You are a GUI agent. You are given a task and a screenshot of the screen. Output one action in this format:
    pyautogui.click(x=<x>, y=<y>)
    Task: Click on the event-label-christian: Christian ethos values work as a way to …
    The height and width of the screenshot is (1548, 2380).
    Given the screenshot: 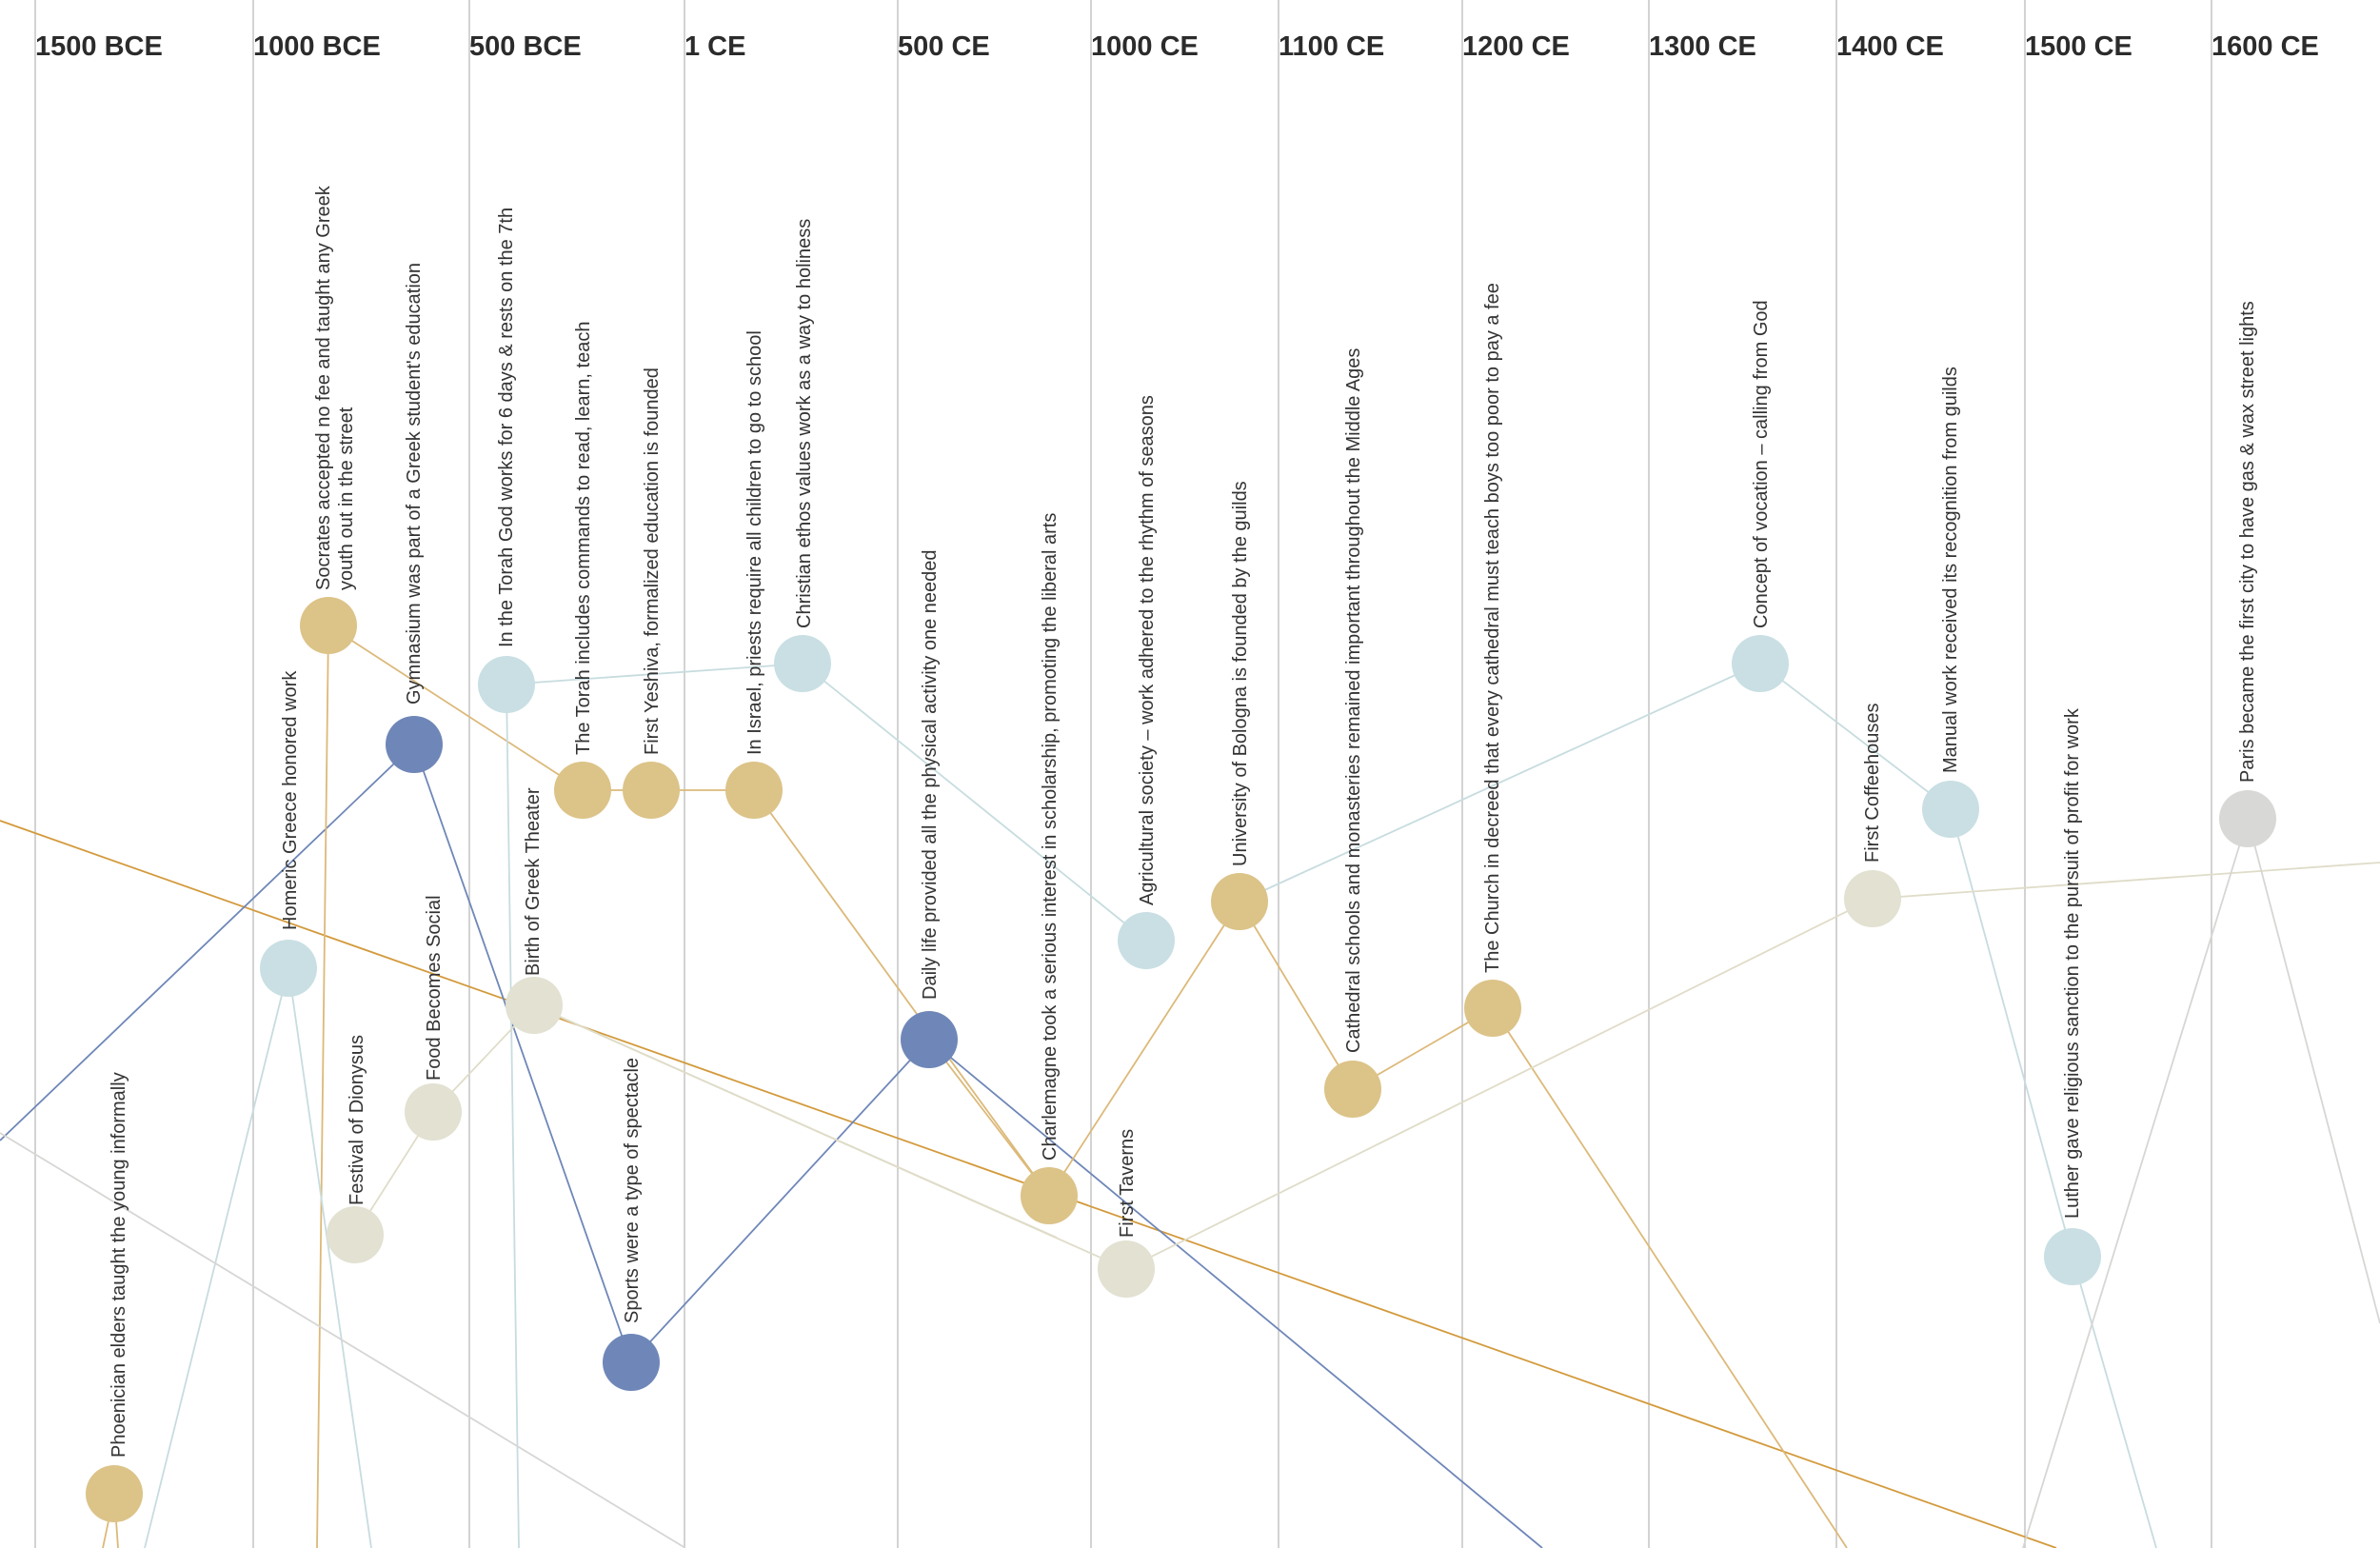 What is the action you would take?
    pyautogui.click(x=804, y=423)
    